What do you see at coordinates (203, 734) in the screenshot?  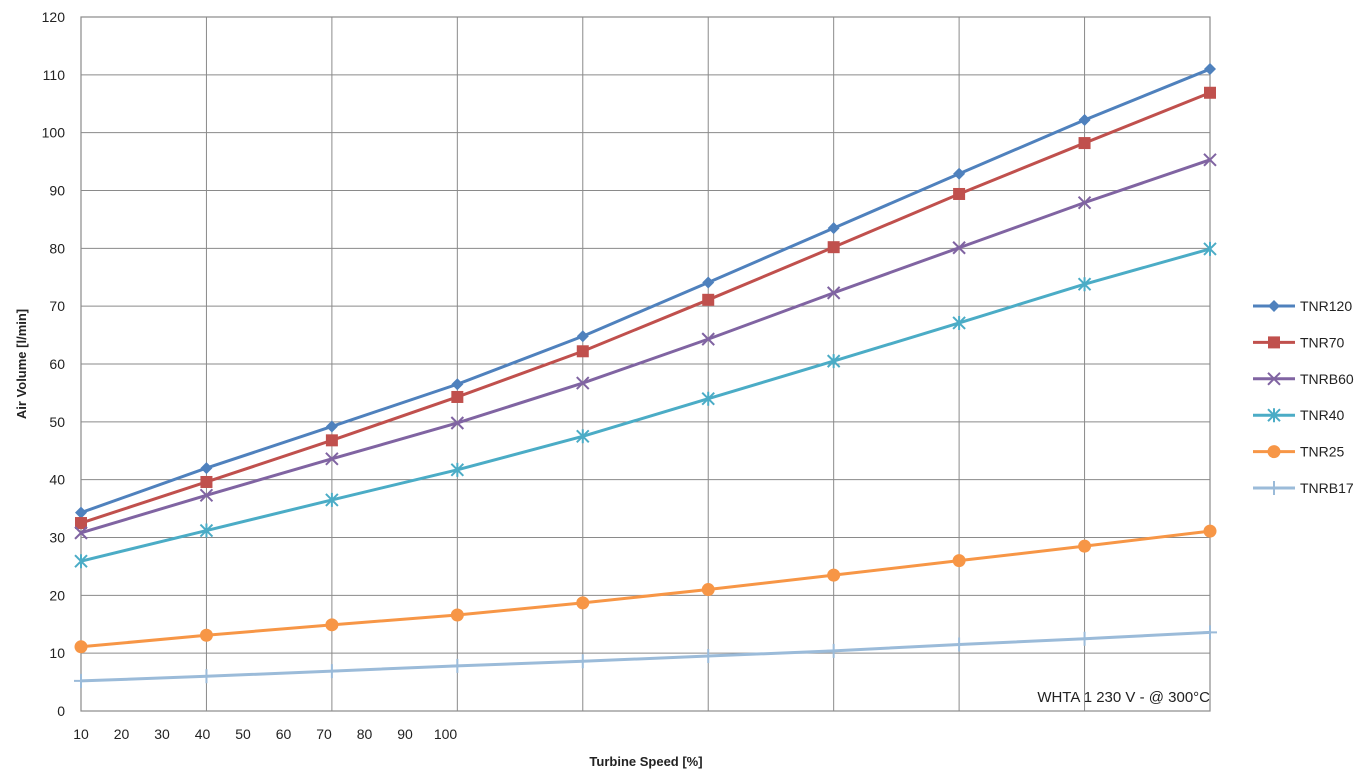 I see `x-tick-label: 40` at bounding box center [203, 734].